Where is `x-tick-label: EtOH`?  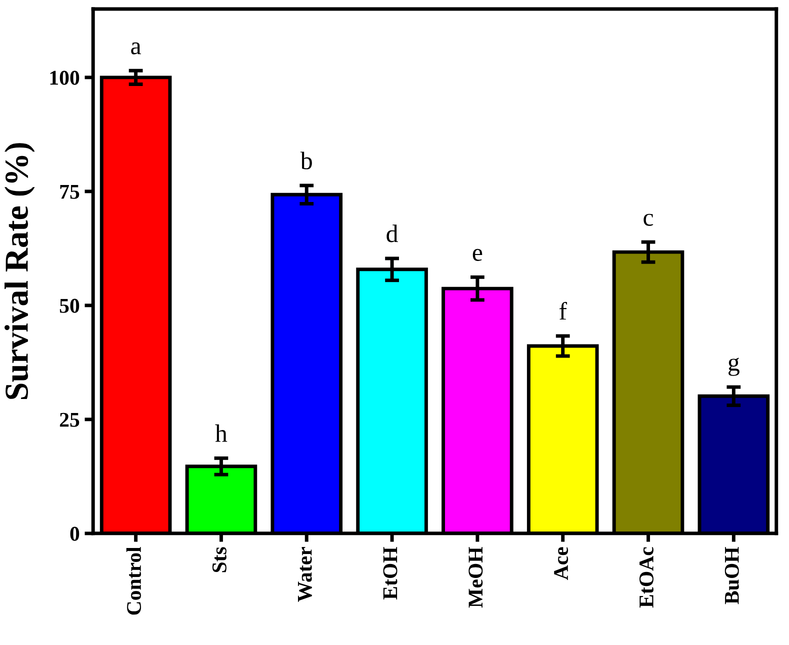
x-tick-label: EtOH is located at coordinates (390, 573).